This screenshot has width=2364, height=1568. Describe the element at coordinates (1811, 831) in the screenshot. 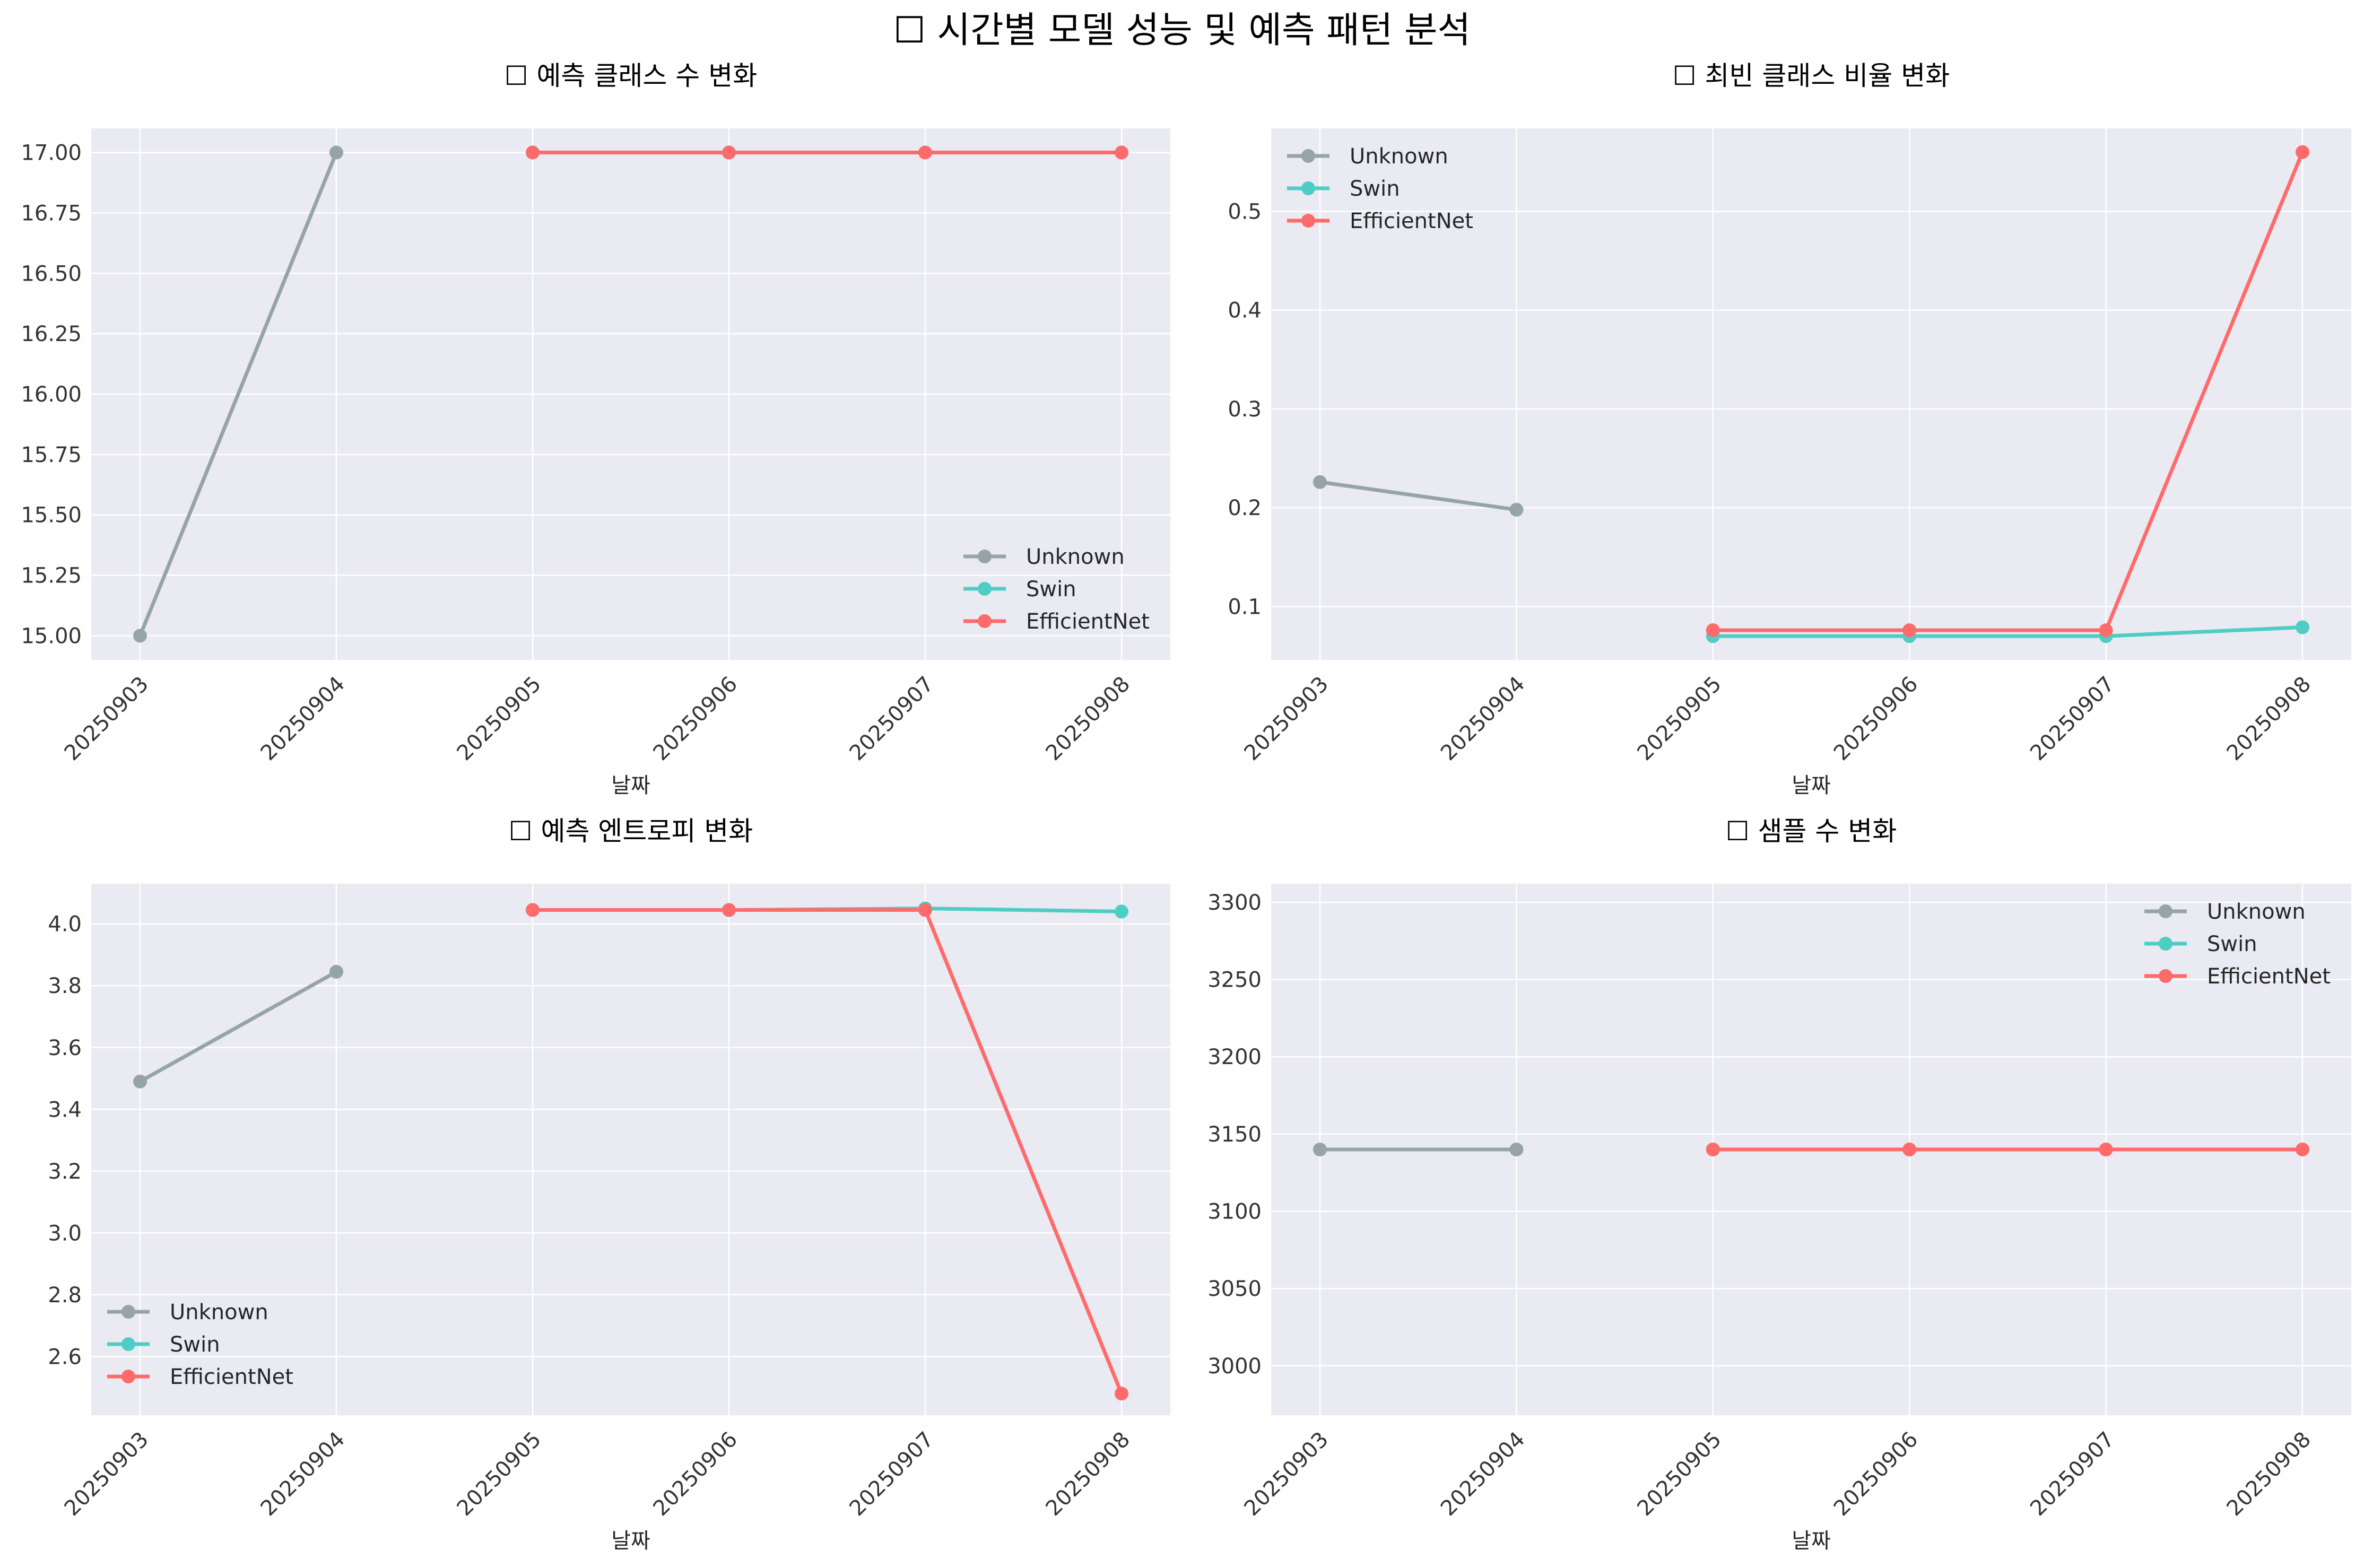

I see `subplot-title: ☐ 샘플 수 변화` at that location.